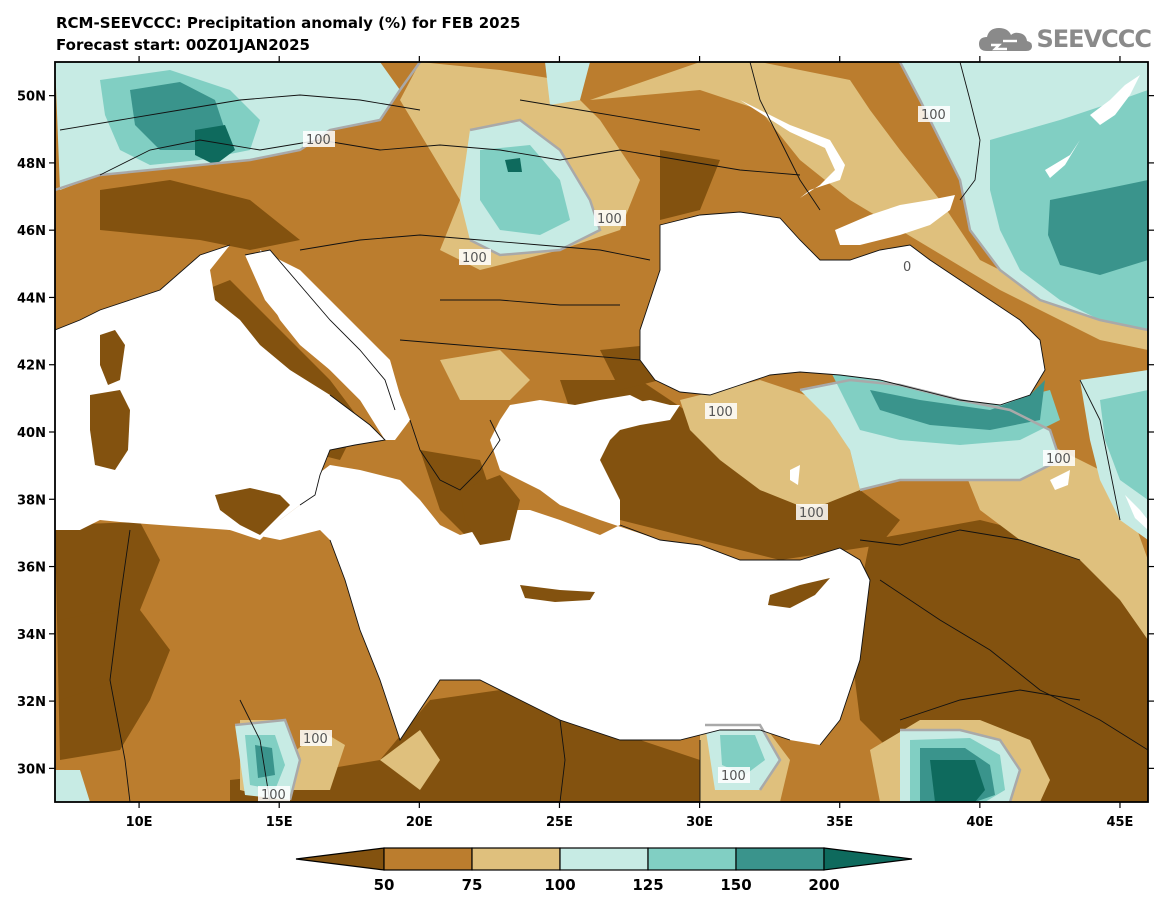 This screenshot has width=1165, height=907. What do you see at coordinates (31, 366) in the screenshot?
I see `latitude-tick-label: 42N` at bounding box center [31, 366].